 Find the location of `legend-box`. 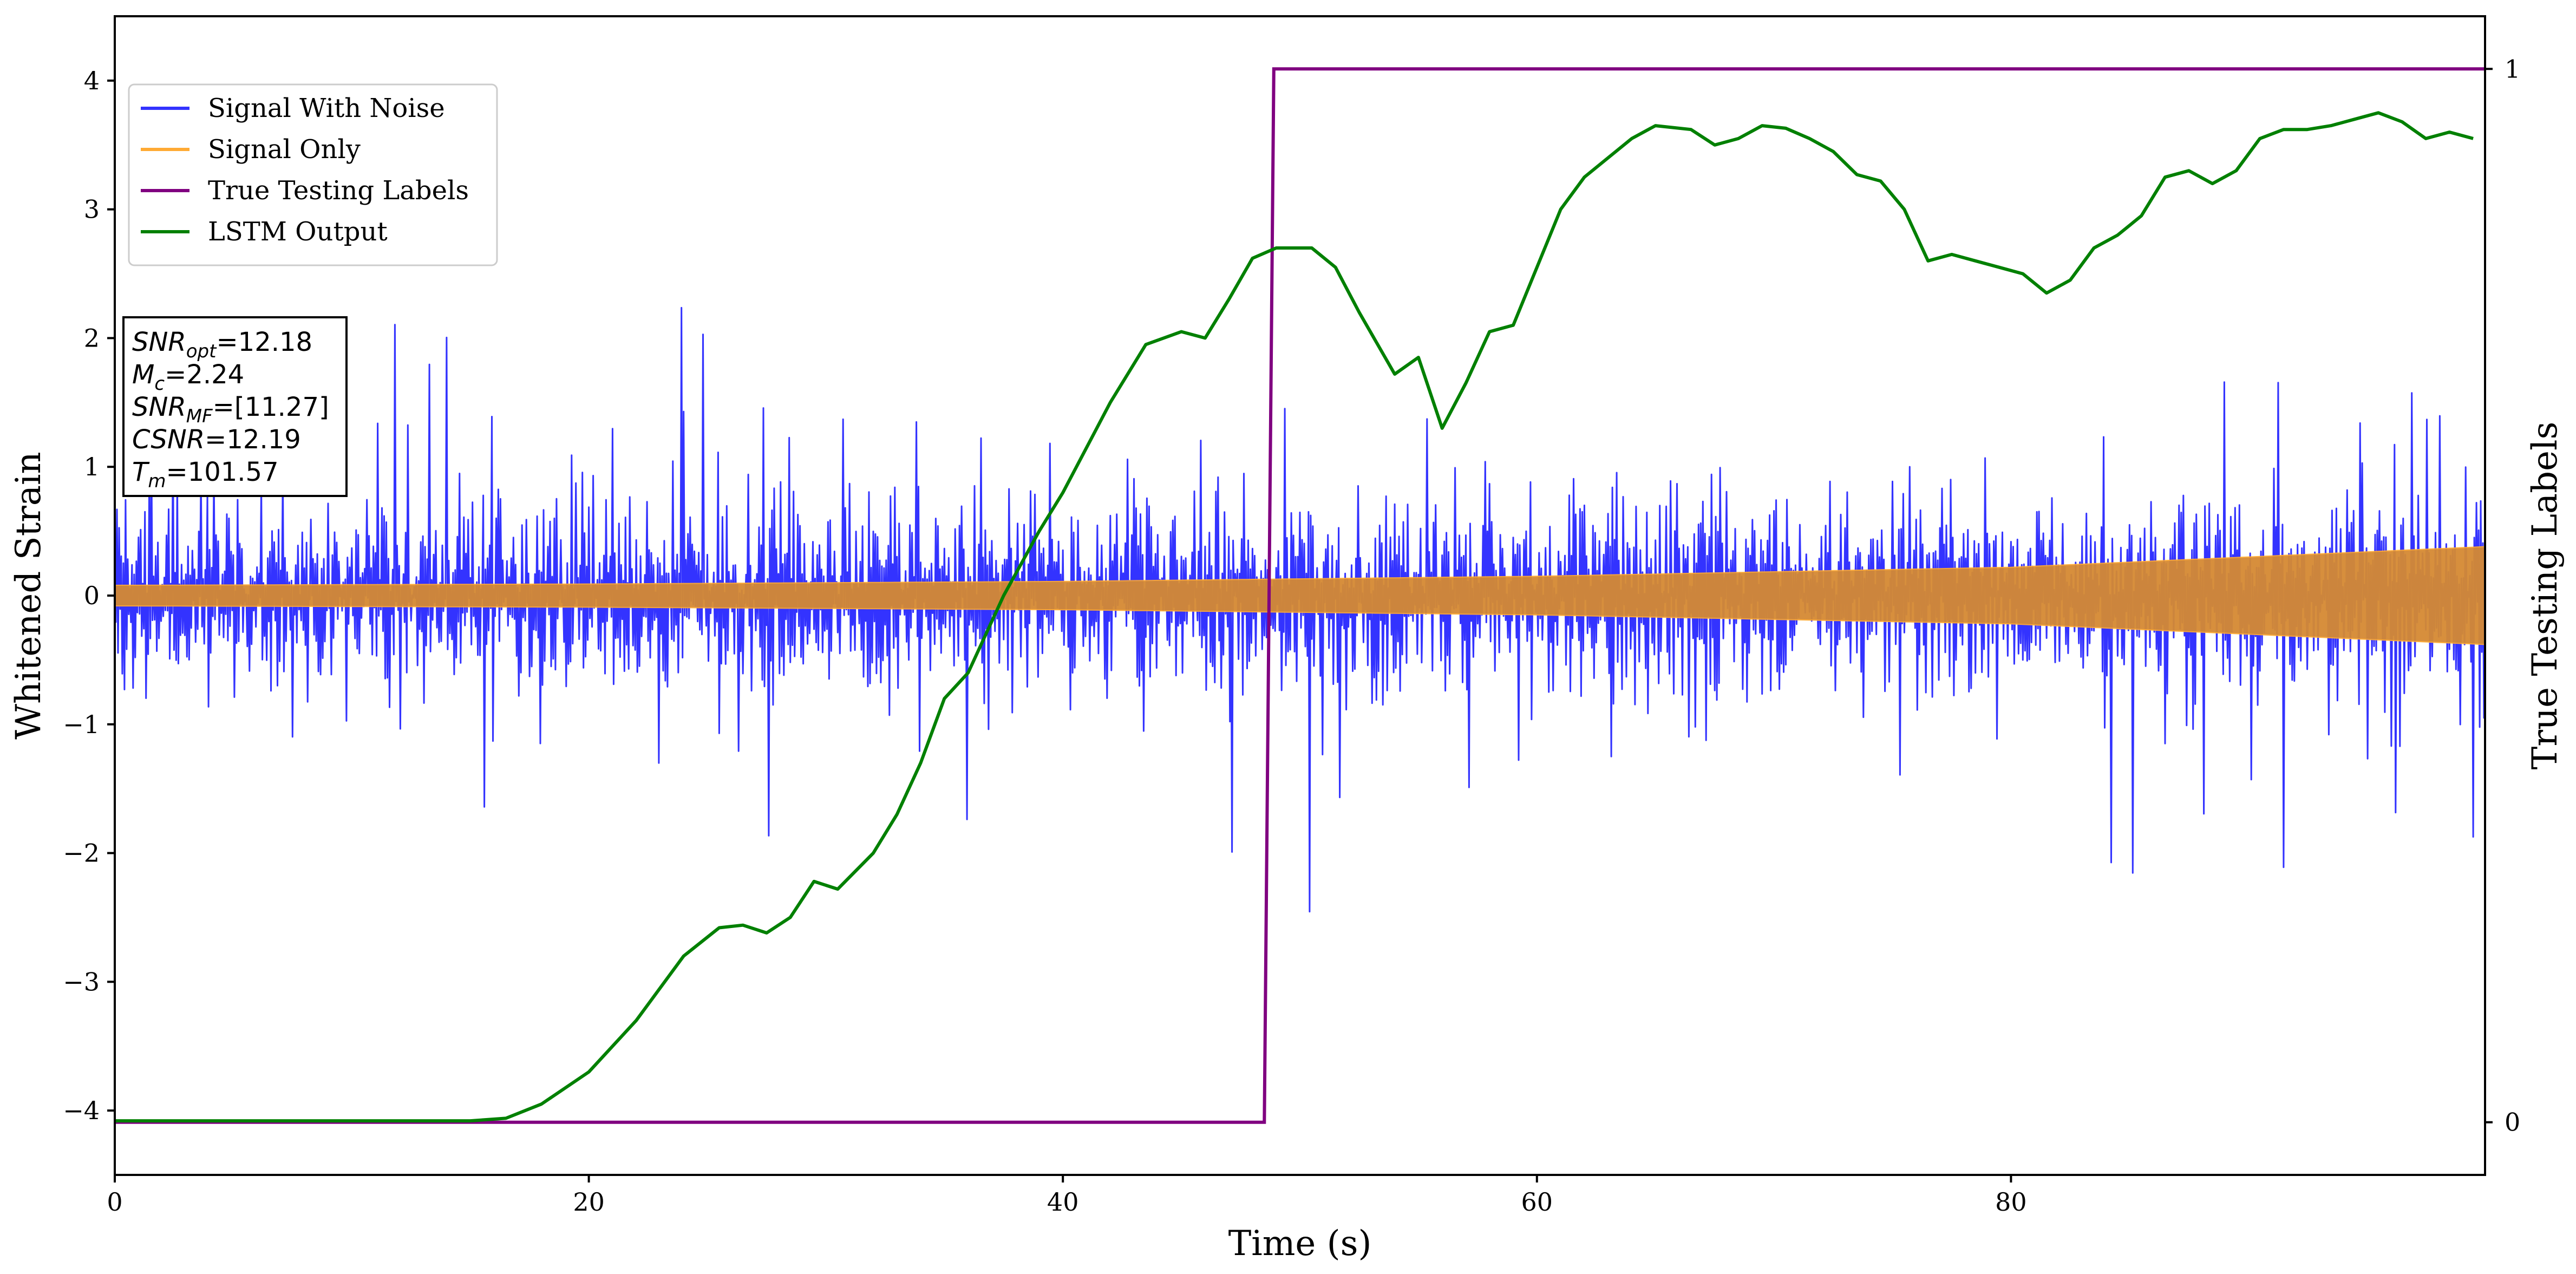

legend-box is located at coordinates (313, 174).